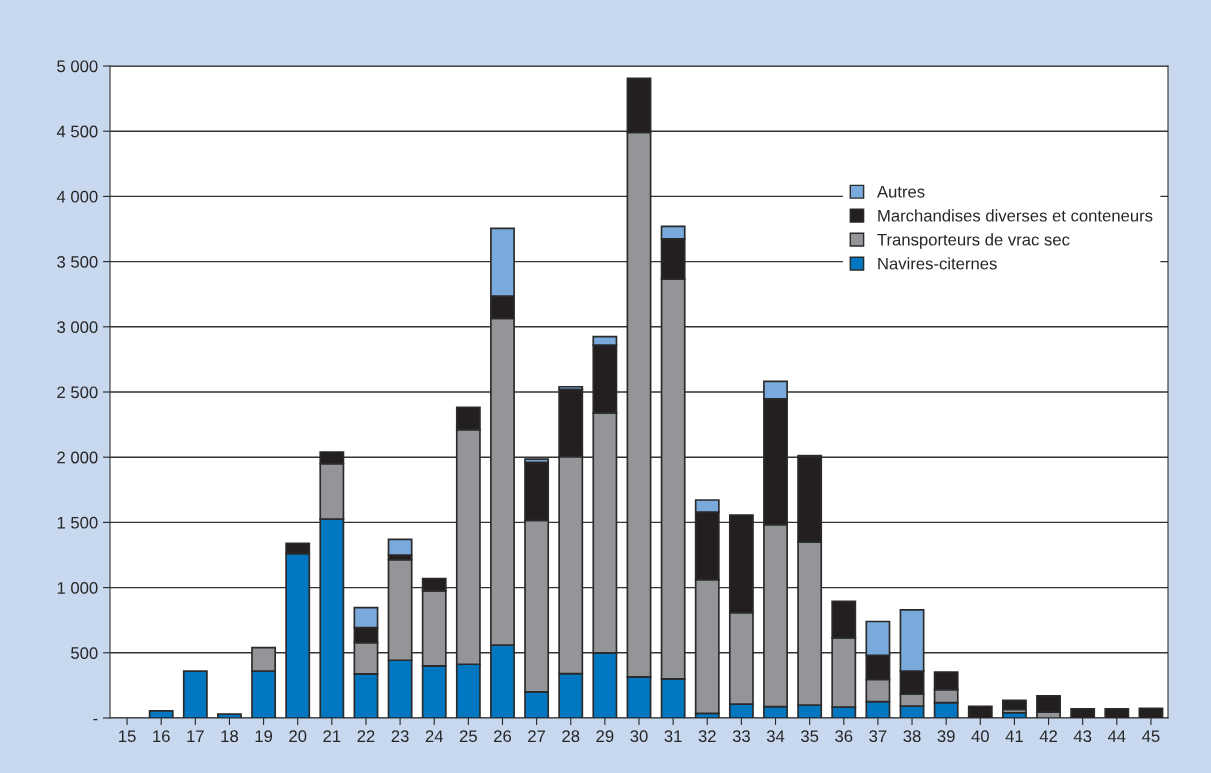 The image size is (1211, 773). Describe the element at coordinates (264, 736) in the screenshot. I see `x-tick-label: 19` at that location.